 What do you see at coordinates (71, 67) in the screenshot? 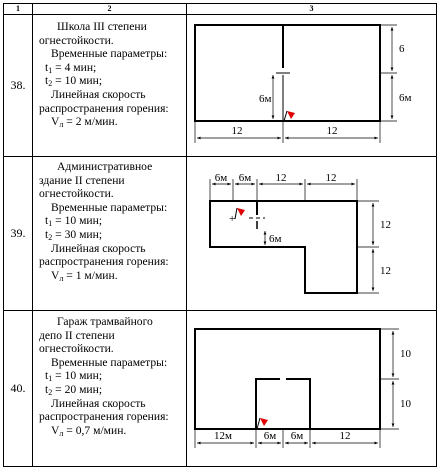
I see `t1-value: t1 = 4 мин;` at bounding box center [71, 67].